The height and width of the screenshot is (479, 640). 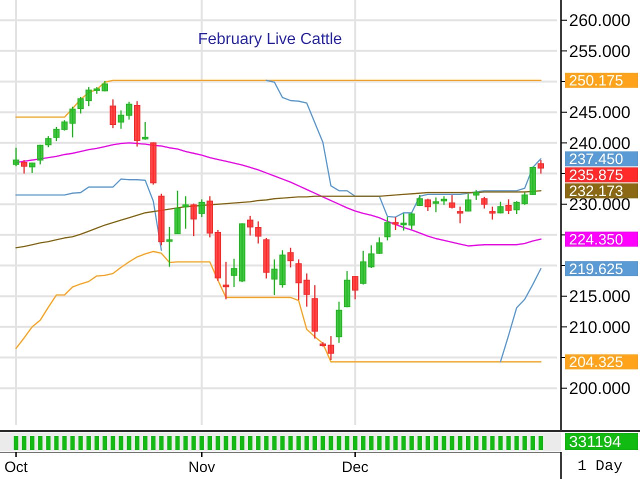 What do you see at coordinates (595, 443) in the screenshot?
I see `text: 331194` at bounding box center [595, 443].